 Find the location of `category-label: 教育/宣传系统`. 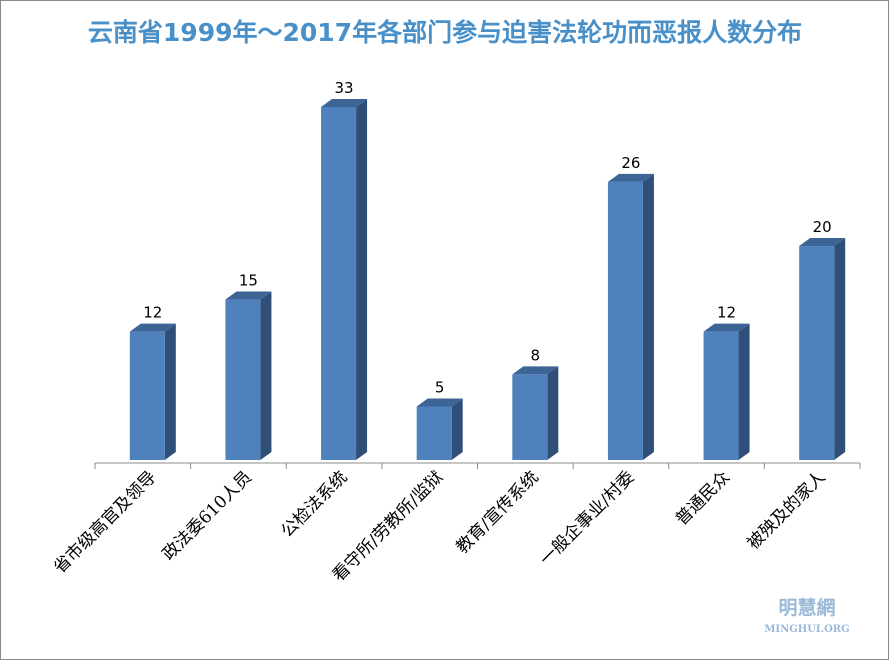

category-label: 教育/宣传系统 is located at coordinates (498, 512).